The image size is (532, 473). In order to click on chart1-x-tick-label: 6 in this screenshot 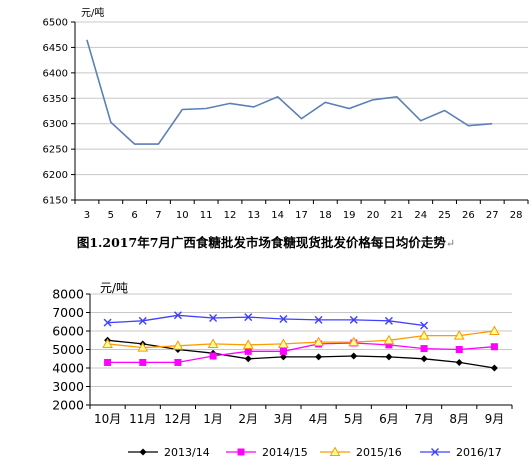, I will do `click(134, 215)`.